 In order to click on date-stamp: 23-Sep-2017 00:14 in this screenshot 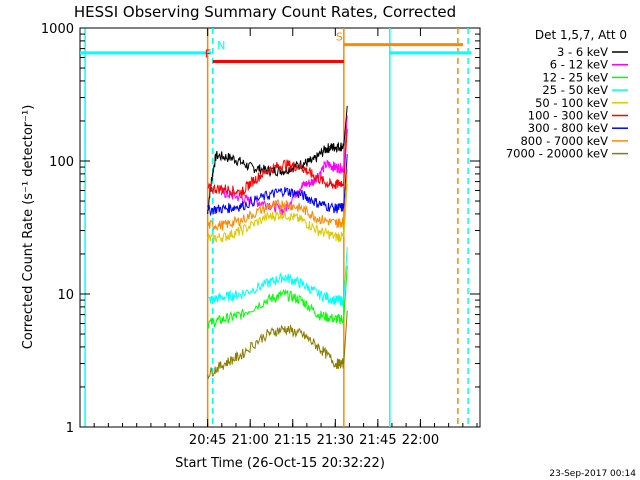, I will do `click(592, 474)`.